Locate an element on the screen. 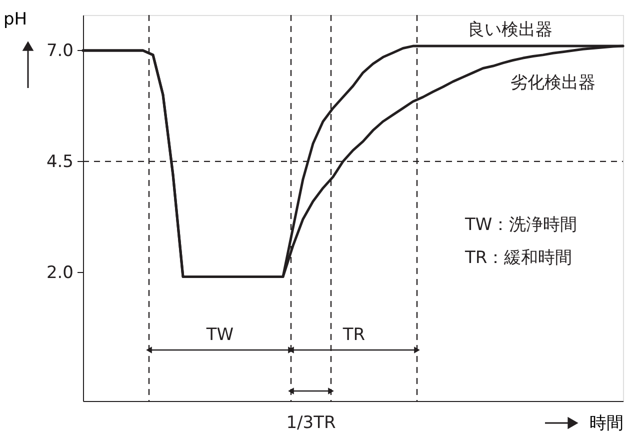  series-label: 良い検出器 is located at coordinates (510, 30).